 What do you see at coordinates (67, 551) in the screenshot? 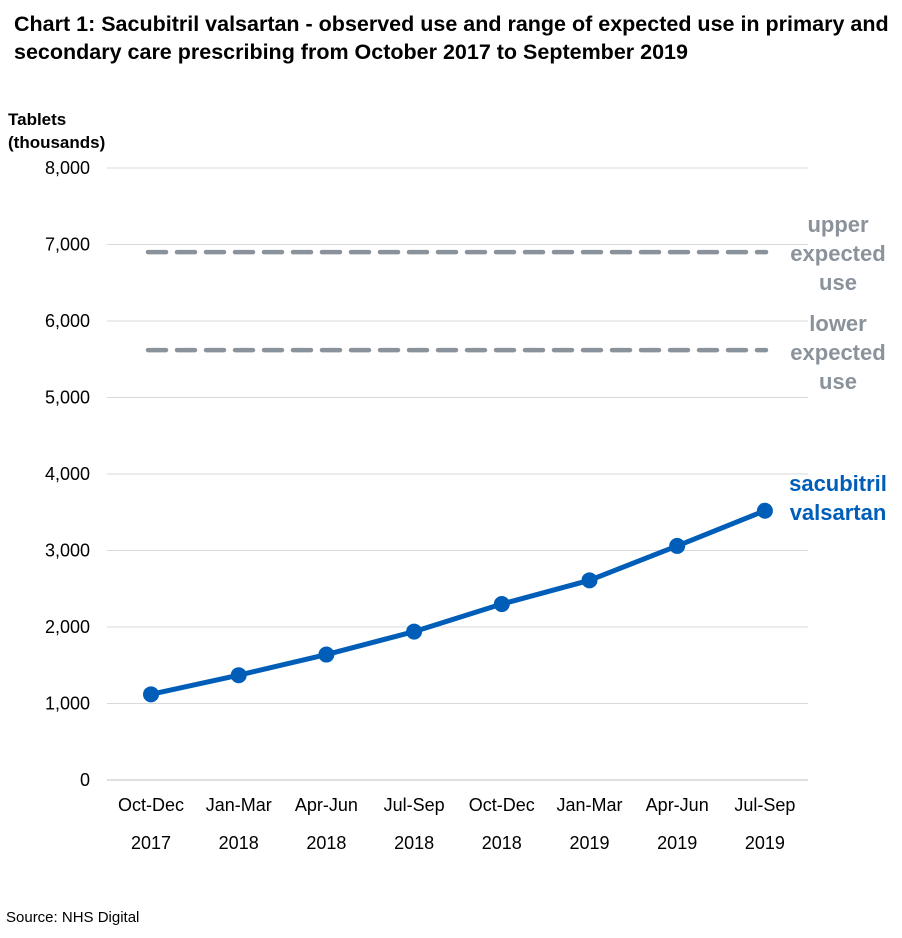
I see `y-tick-label: 3,000` at bounding box center [67, 551].